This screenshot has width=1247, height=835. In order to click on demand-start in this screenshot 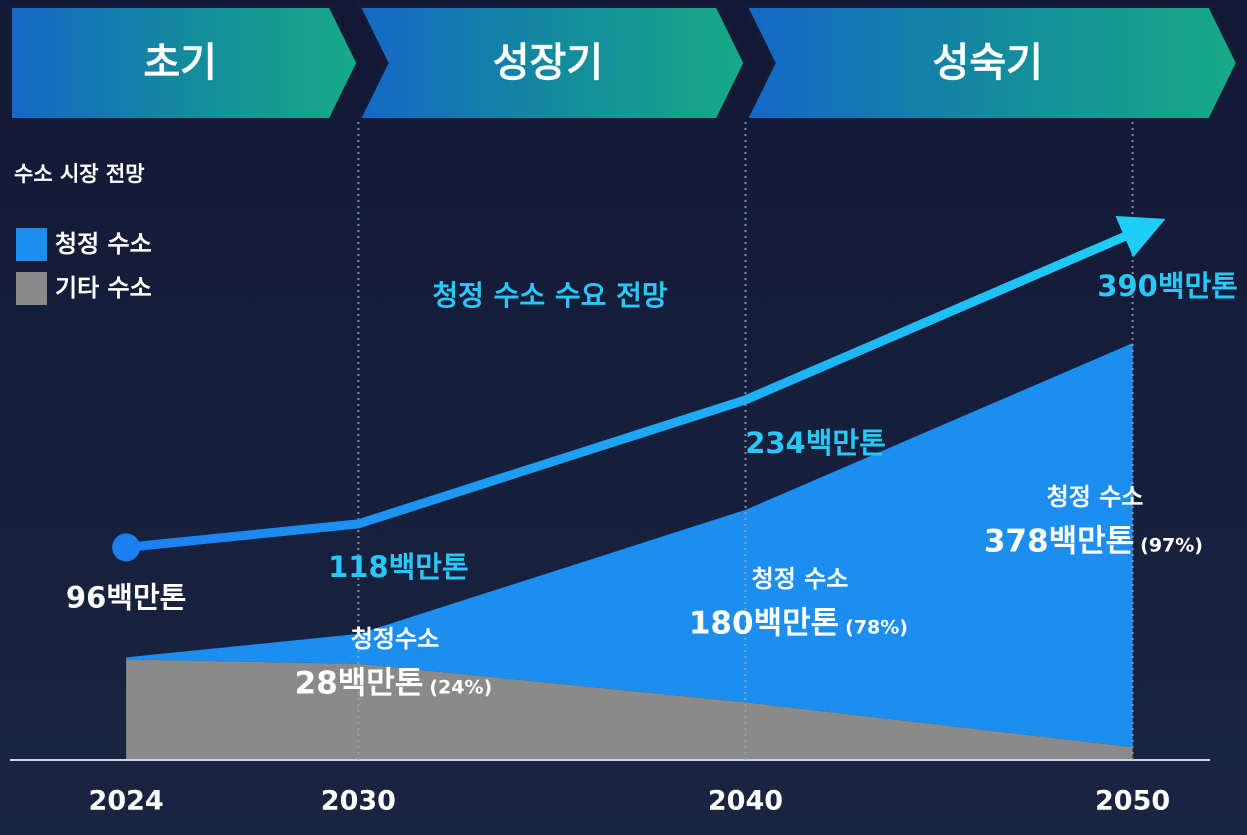, I will do `click(126, 547)`.